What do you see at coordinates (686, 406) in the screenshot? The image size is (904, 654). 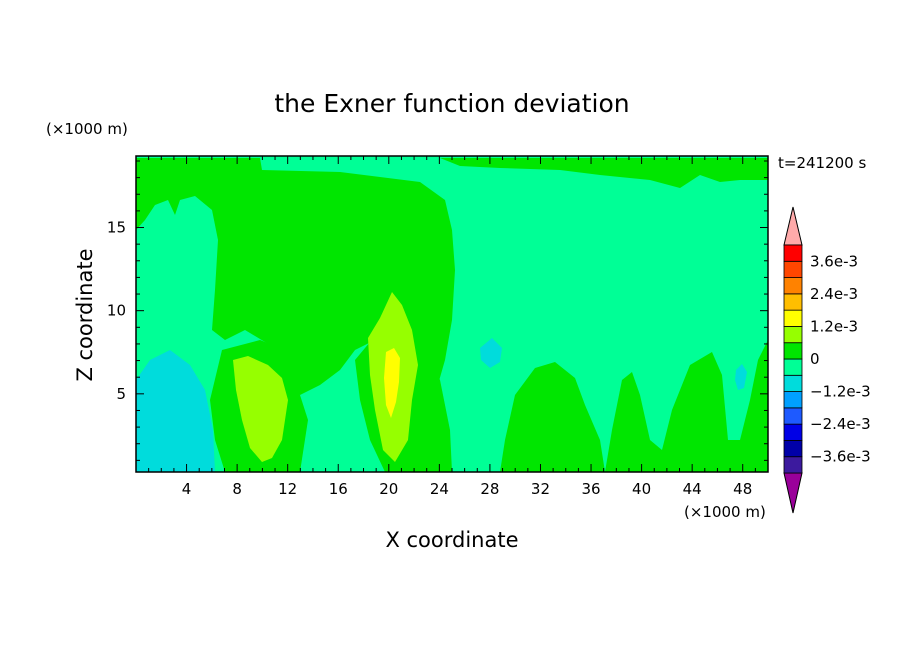 I see `contour-region-lobe-right-b` at bounding box center [686, 406].